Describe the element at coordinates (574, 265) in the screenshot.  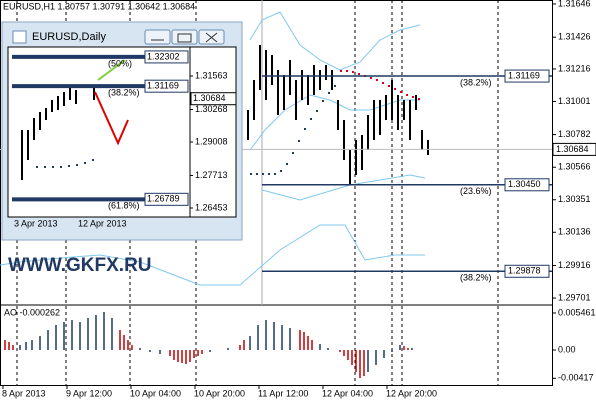
I see `y-tick-label: 1.29916` at that location.